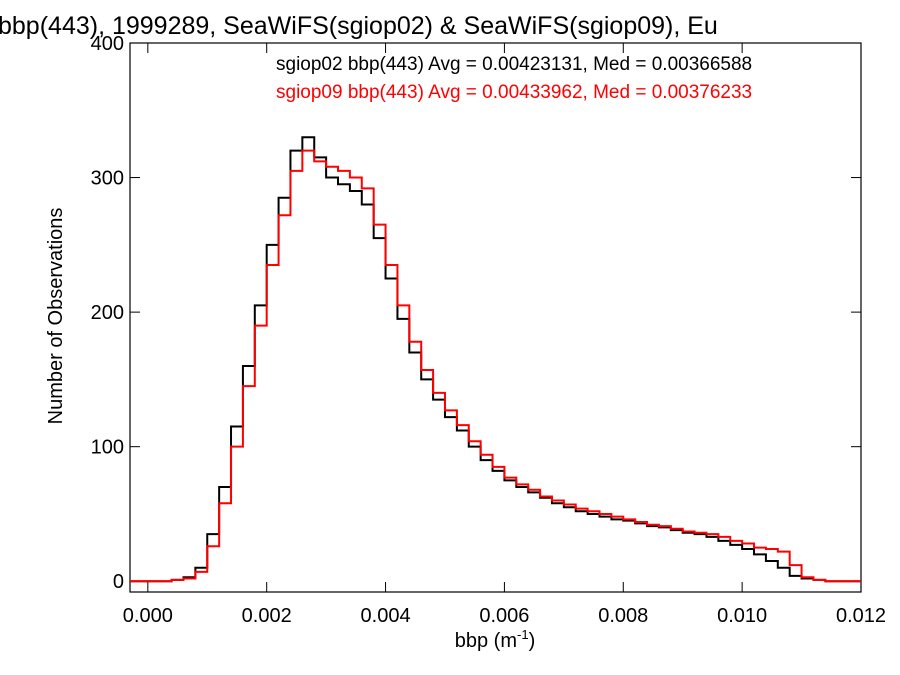 The height and width of the screenshot is (675, 900). I want to click on x-axis-label: bbp (m-1), so click(495, 639).